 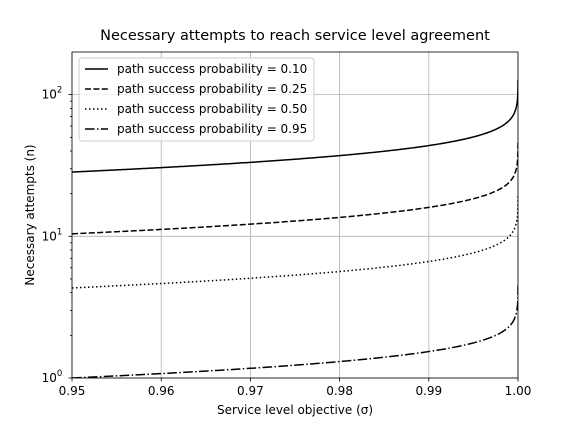 I want to click on legend-label-1: path success probability = 0.10, so click(x=212, y=69).